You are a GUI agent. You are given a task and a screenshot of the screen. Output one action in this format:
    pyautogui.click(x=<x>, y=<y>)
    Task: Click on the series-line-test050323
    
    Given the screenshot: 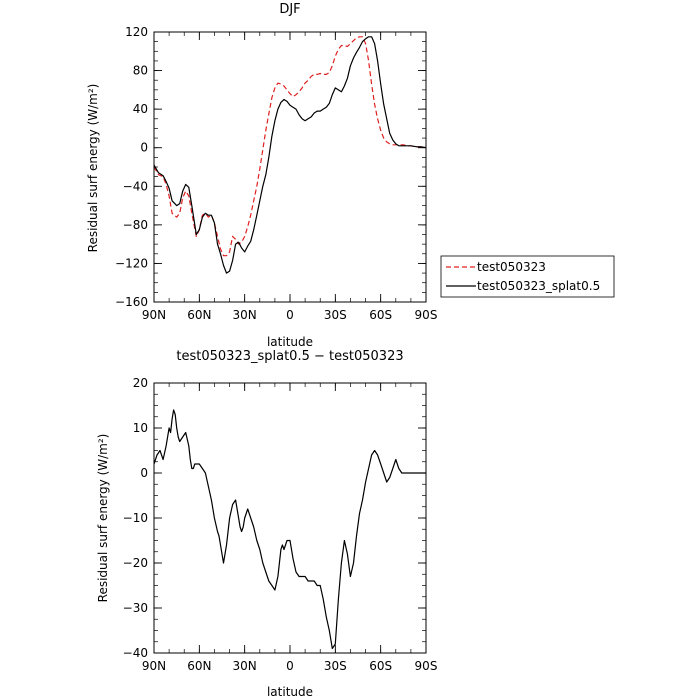 What is the action you would take?
    pyautogui.click(x=290, y=146)
    